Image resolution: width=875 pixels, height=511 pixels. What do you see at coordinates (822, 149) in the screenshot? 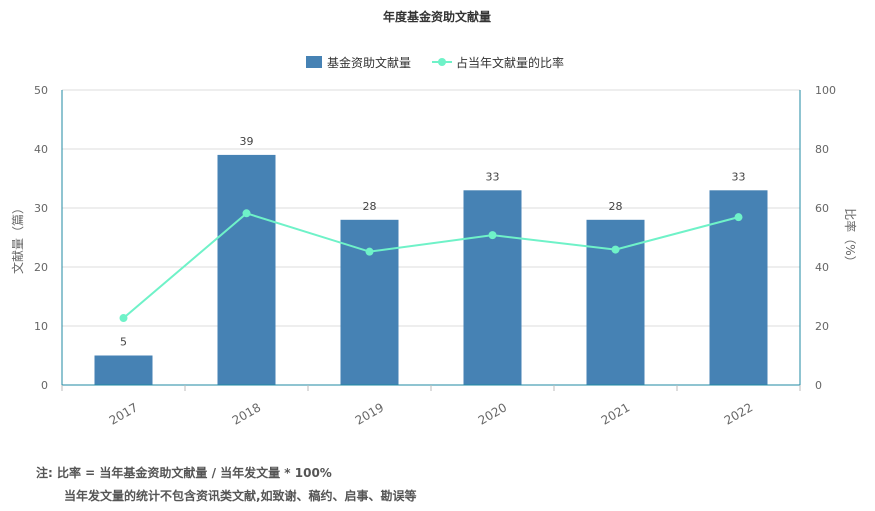
I see `y-right-tick-label: 80` at bounding box center [822, 149].